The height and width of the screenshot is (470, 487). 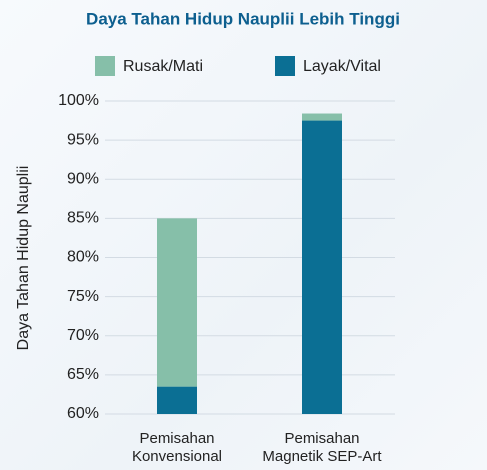 I want to click on legend-label: Rusak/Mati, so click(x=163, y=66).